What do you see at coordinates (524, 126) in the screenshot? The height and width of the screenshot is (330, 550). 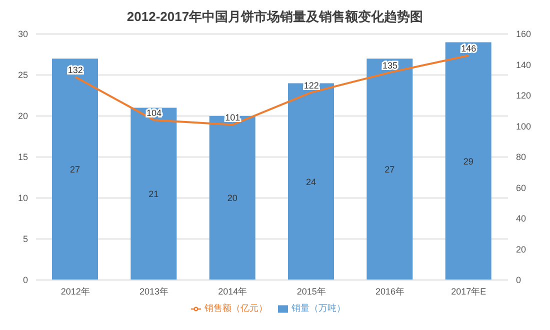 I see `y2-tick-label: 100` at bounding box center [524, 126].